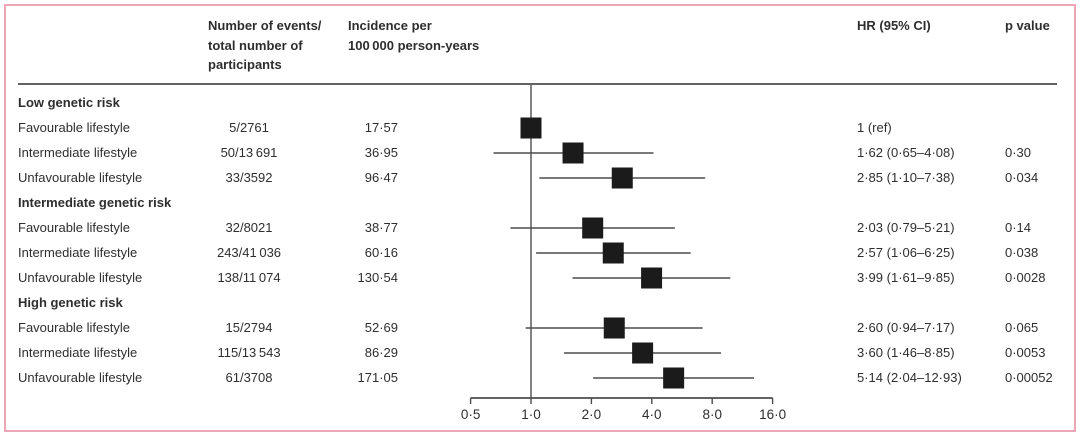 The height and width of the screenshot is (441, 1080). What do you see at coordinates (1025, 277) in the screenshot?
I see `row-p-value: 0·0028` at bounding box center [1025, 277].